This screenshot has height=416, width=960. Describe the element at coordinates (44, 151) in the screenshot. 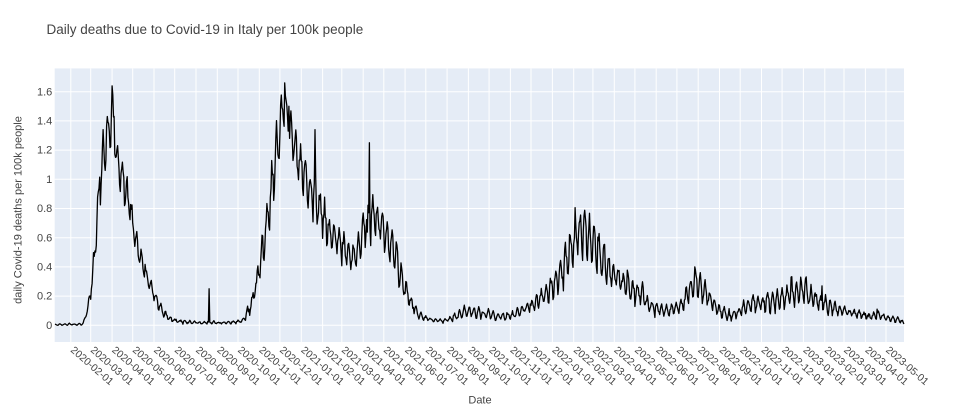

I see `svg-text: 1.2` at that location.